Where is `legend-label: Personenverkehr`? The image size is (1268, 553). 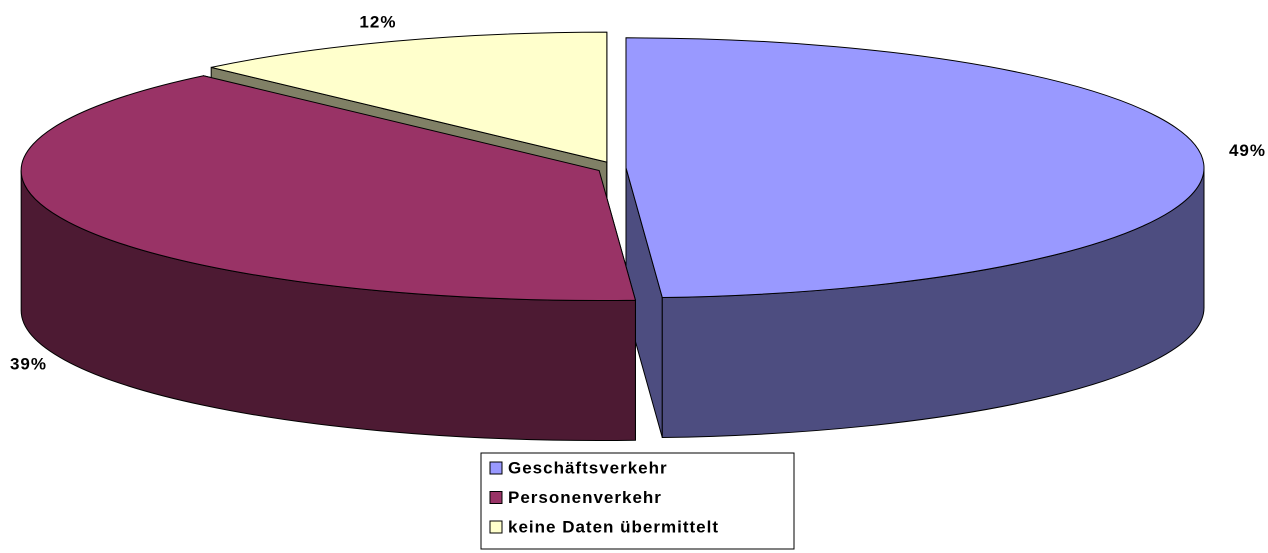
legend-label: Personenverkehr is located at coordinates (585, 497).